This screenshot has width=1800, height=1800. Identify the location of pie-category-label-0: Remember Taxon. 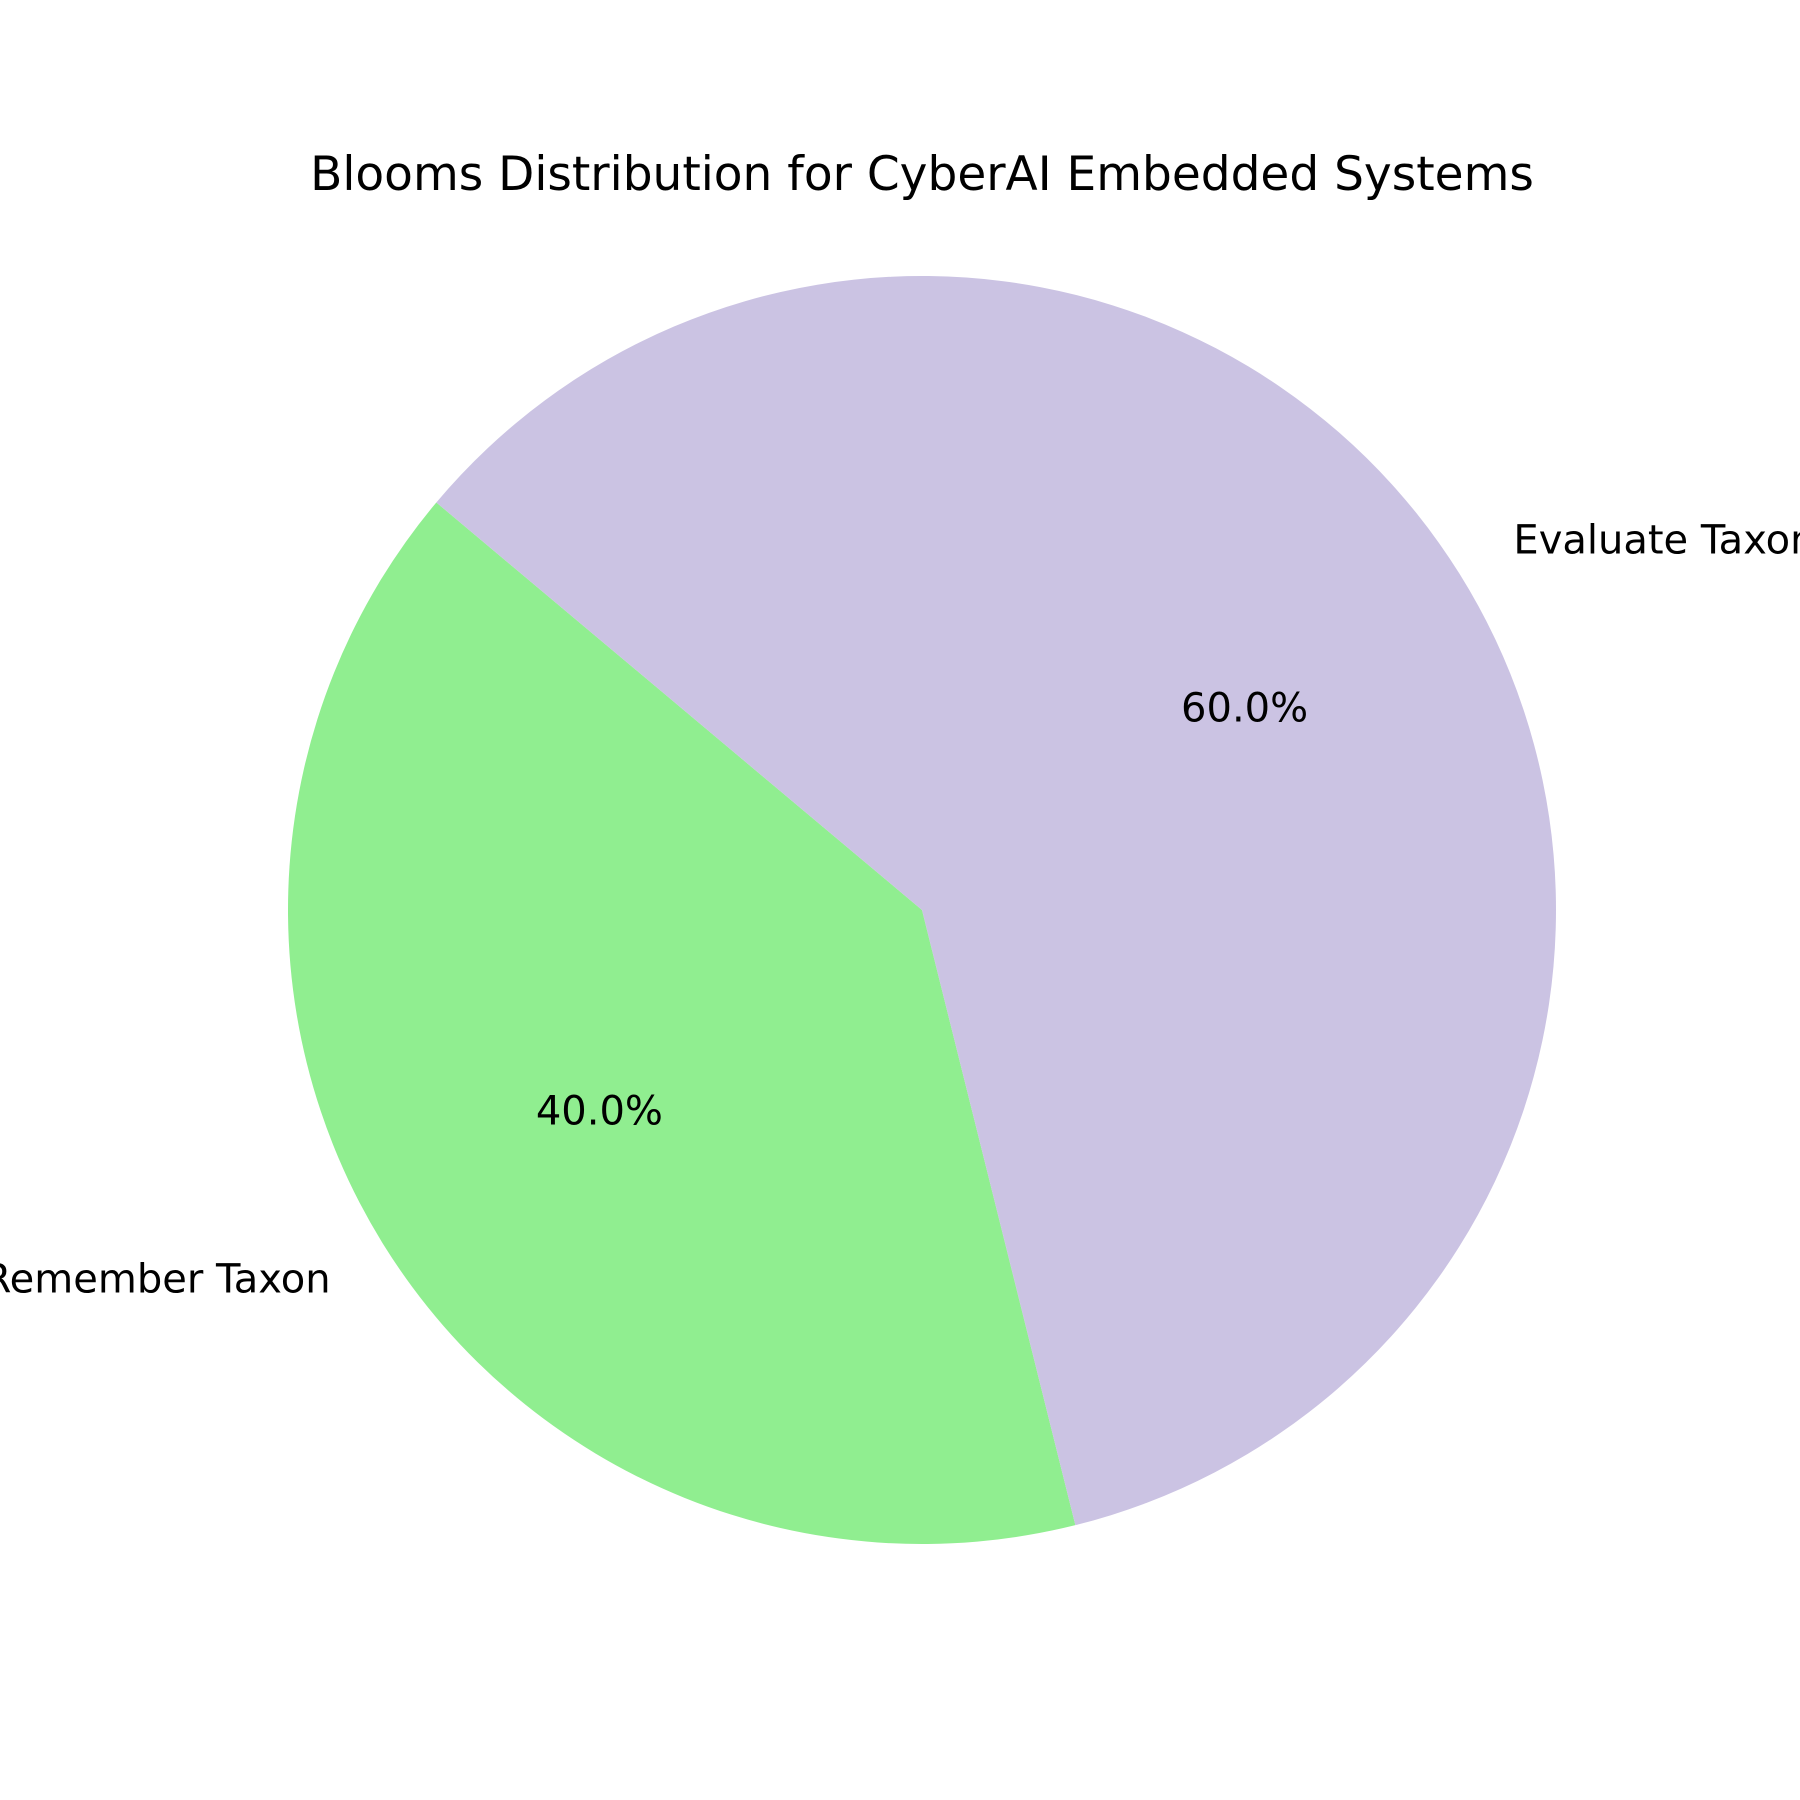
(165, 1280).